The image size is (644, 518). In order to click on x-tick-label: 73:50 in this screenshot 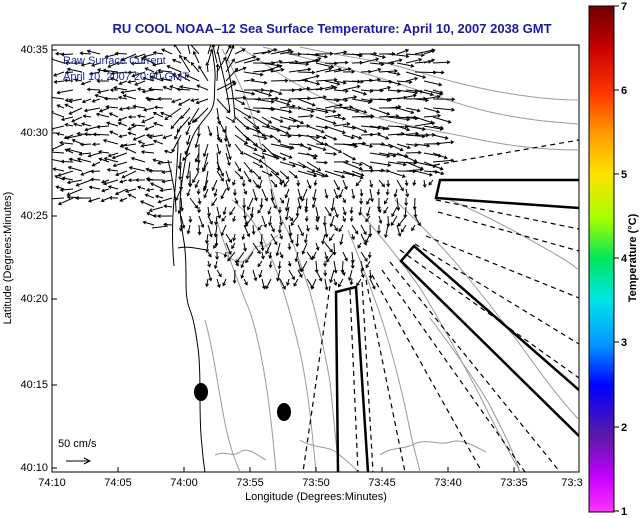, I will do `click(316, 483)`.